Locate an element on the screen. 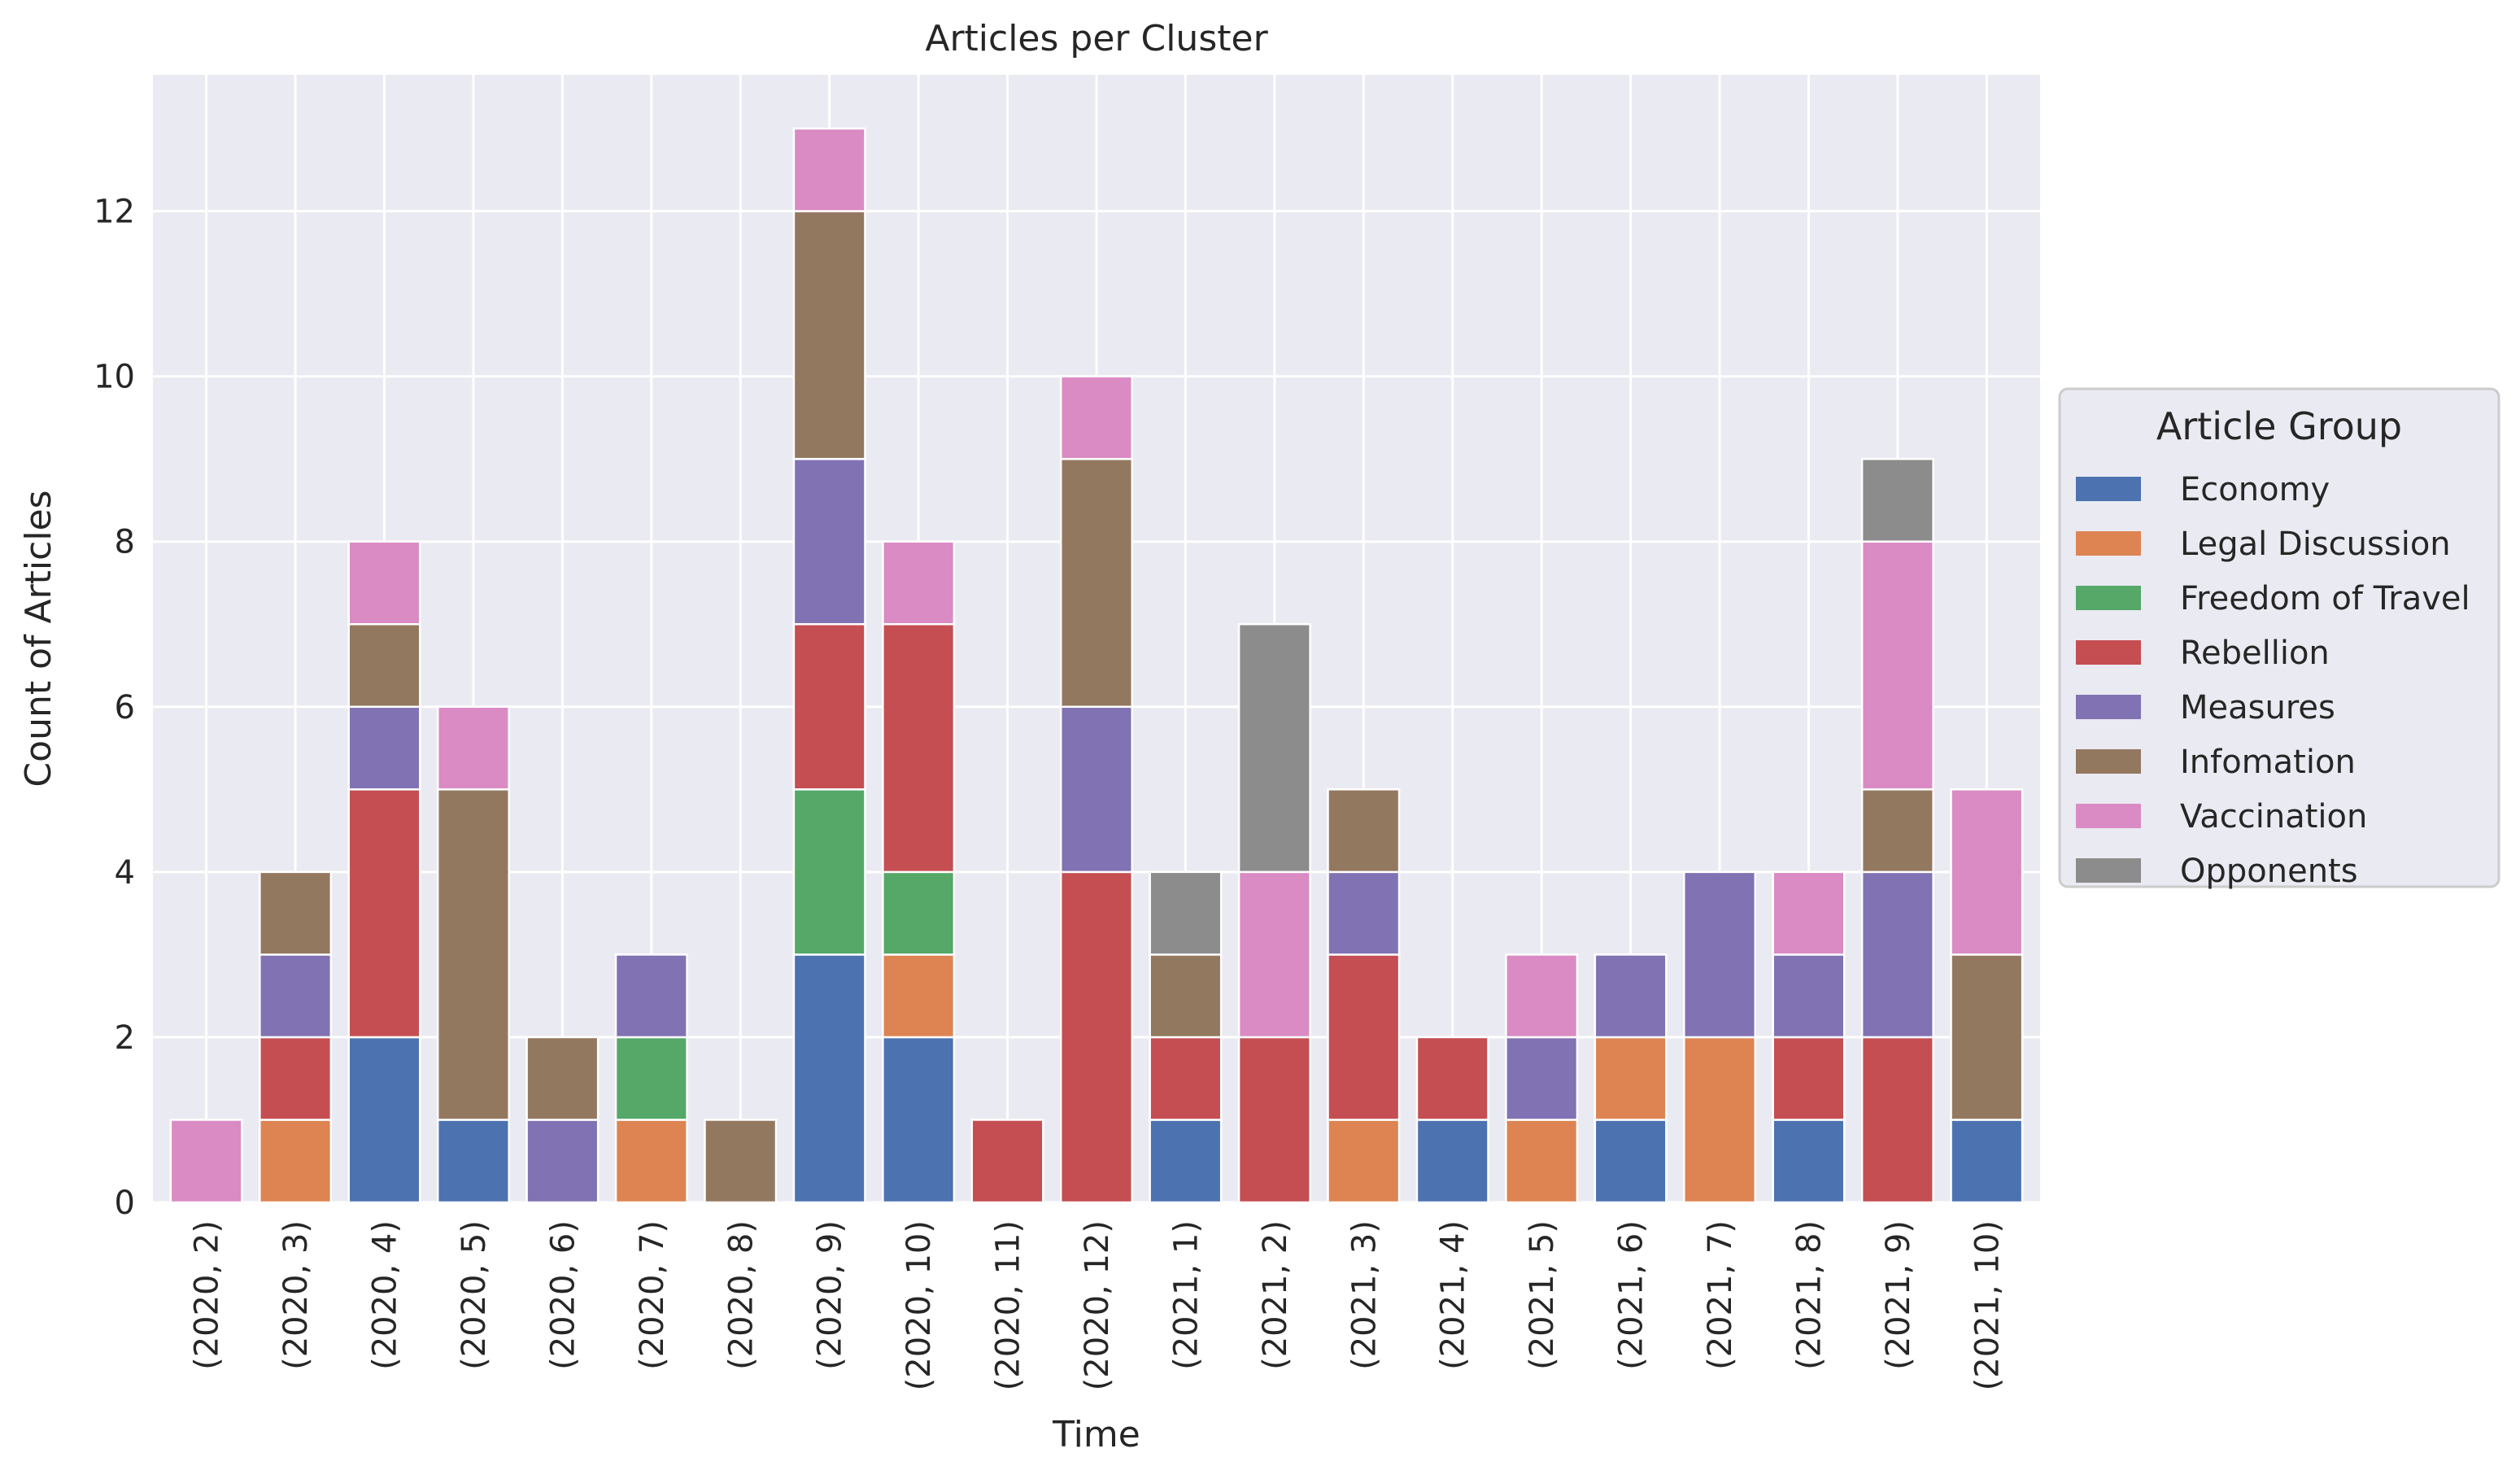 This screenshot has width=2520, height=1479. legend-item-measures: Measures is located at coordinates (2205, 707).